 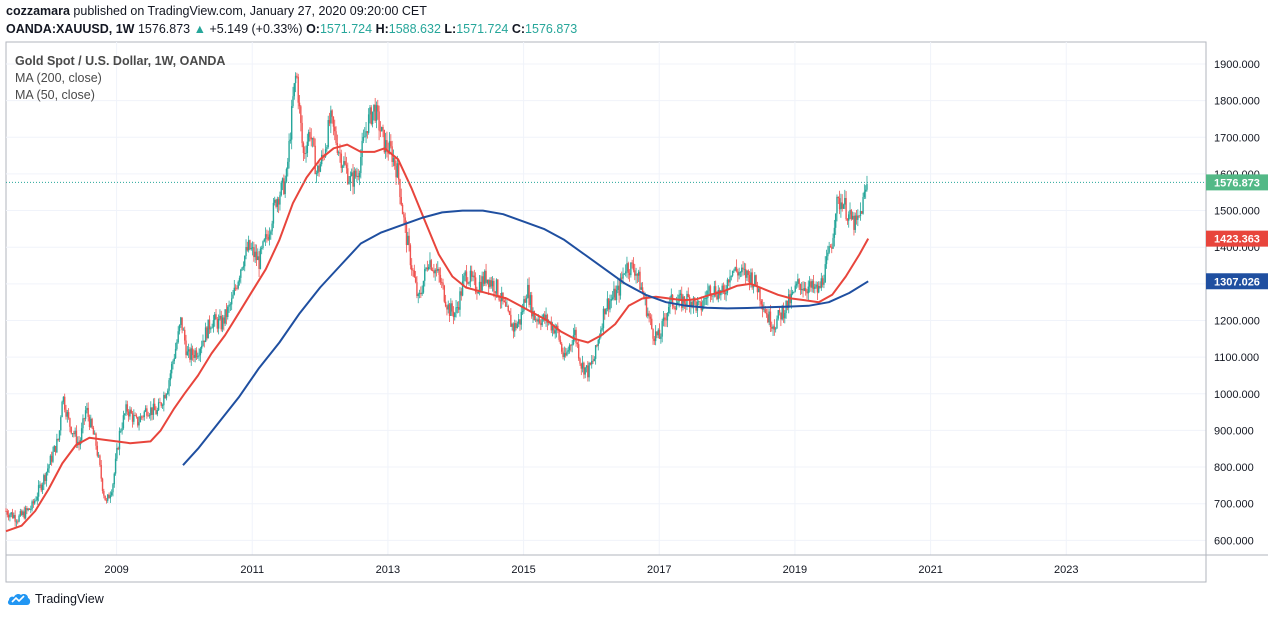 I want to click on time-axis: 2009 2011 2013 2015 2017 2019 2021 2023, so click(x=591, y=570).